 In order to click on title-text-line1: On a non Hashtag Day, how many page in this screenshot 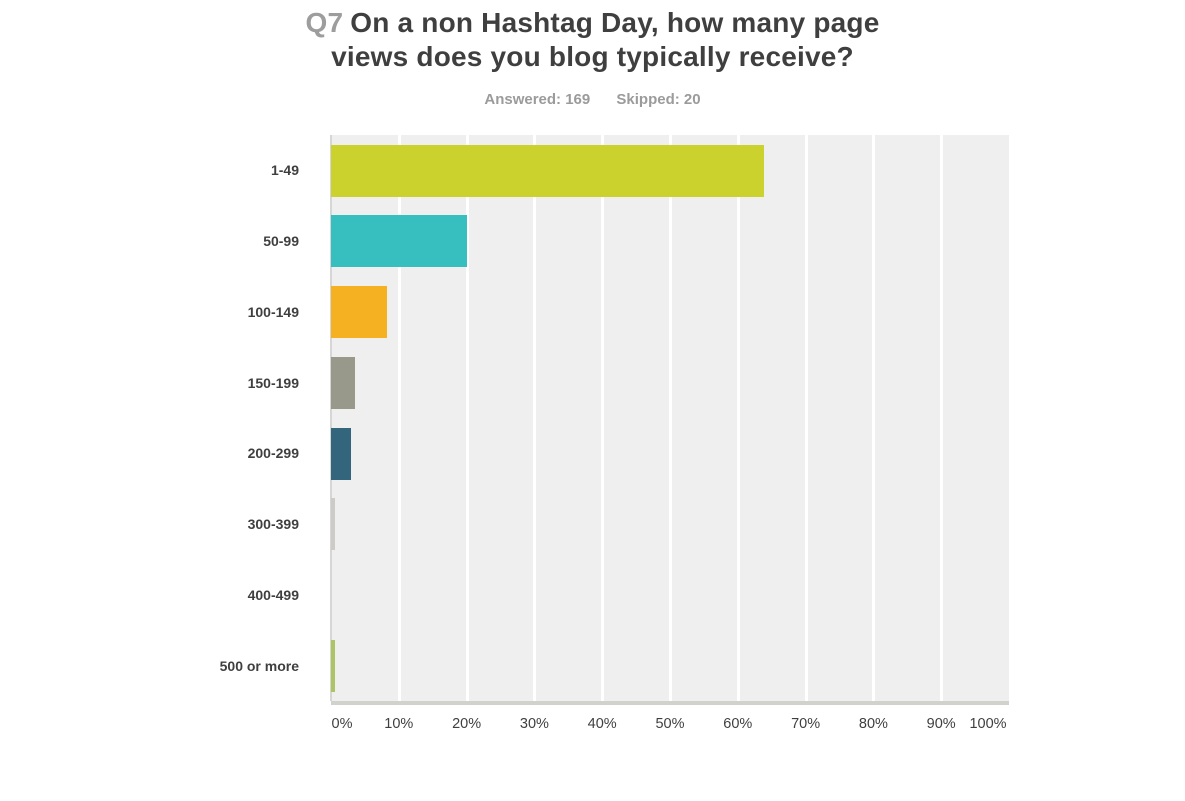, I will do `click(615, 22)`.